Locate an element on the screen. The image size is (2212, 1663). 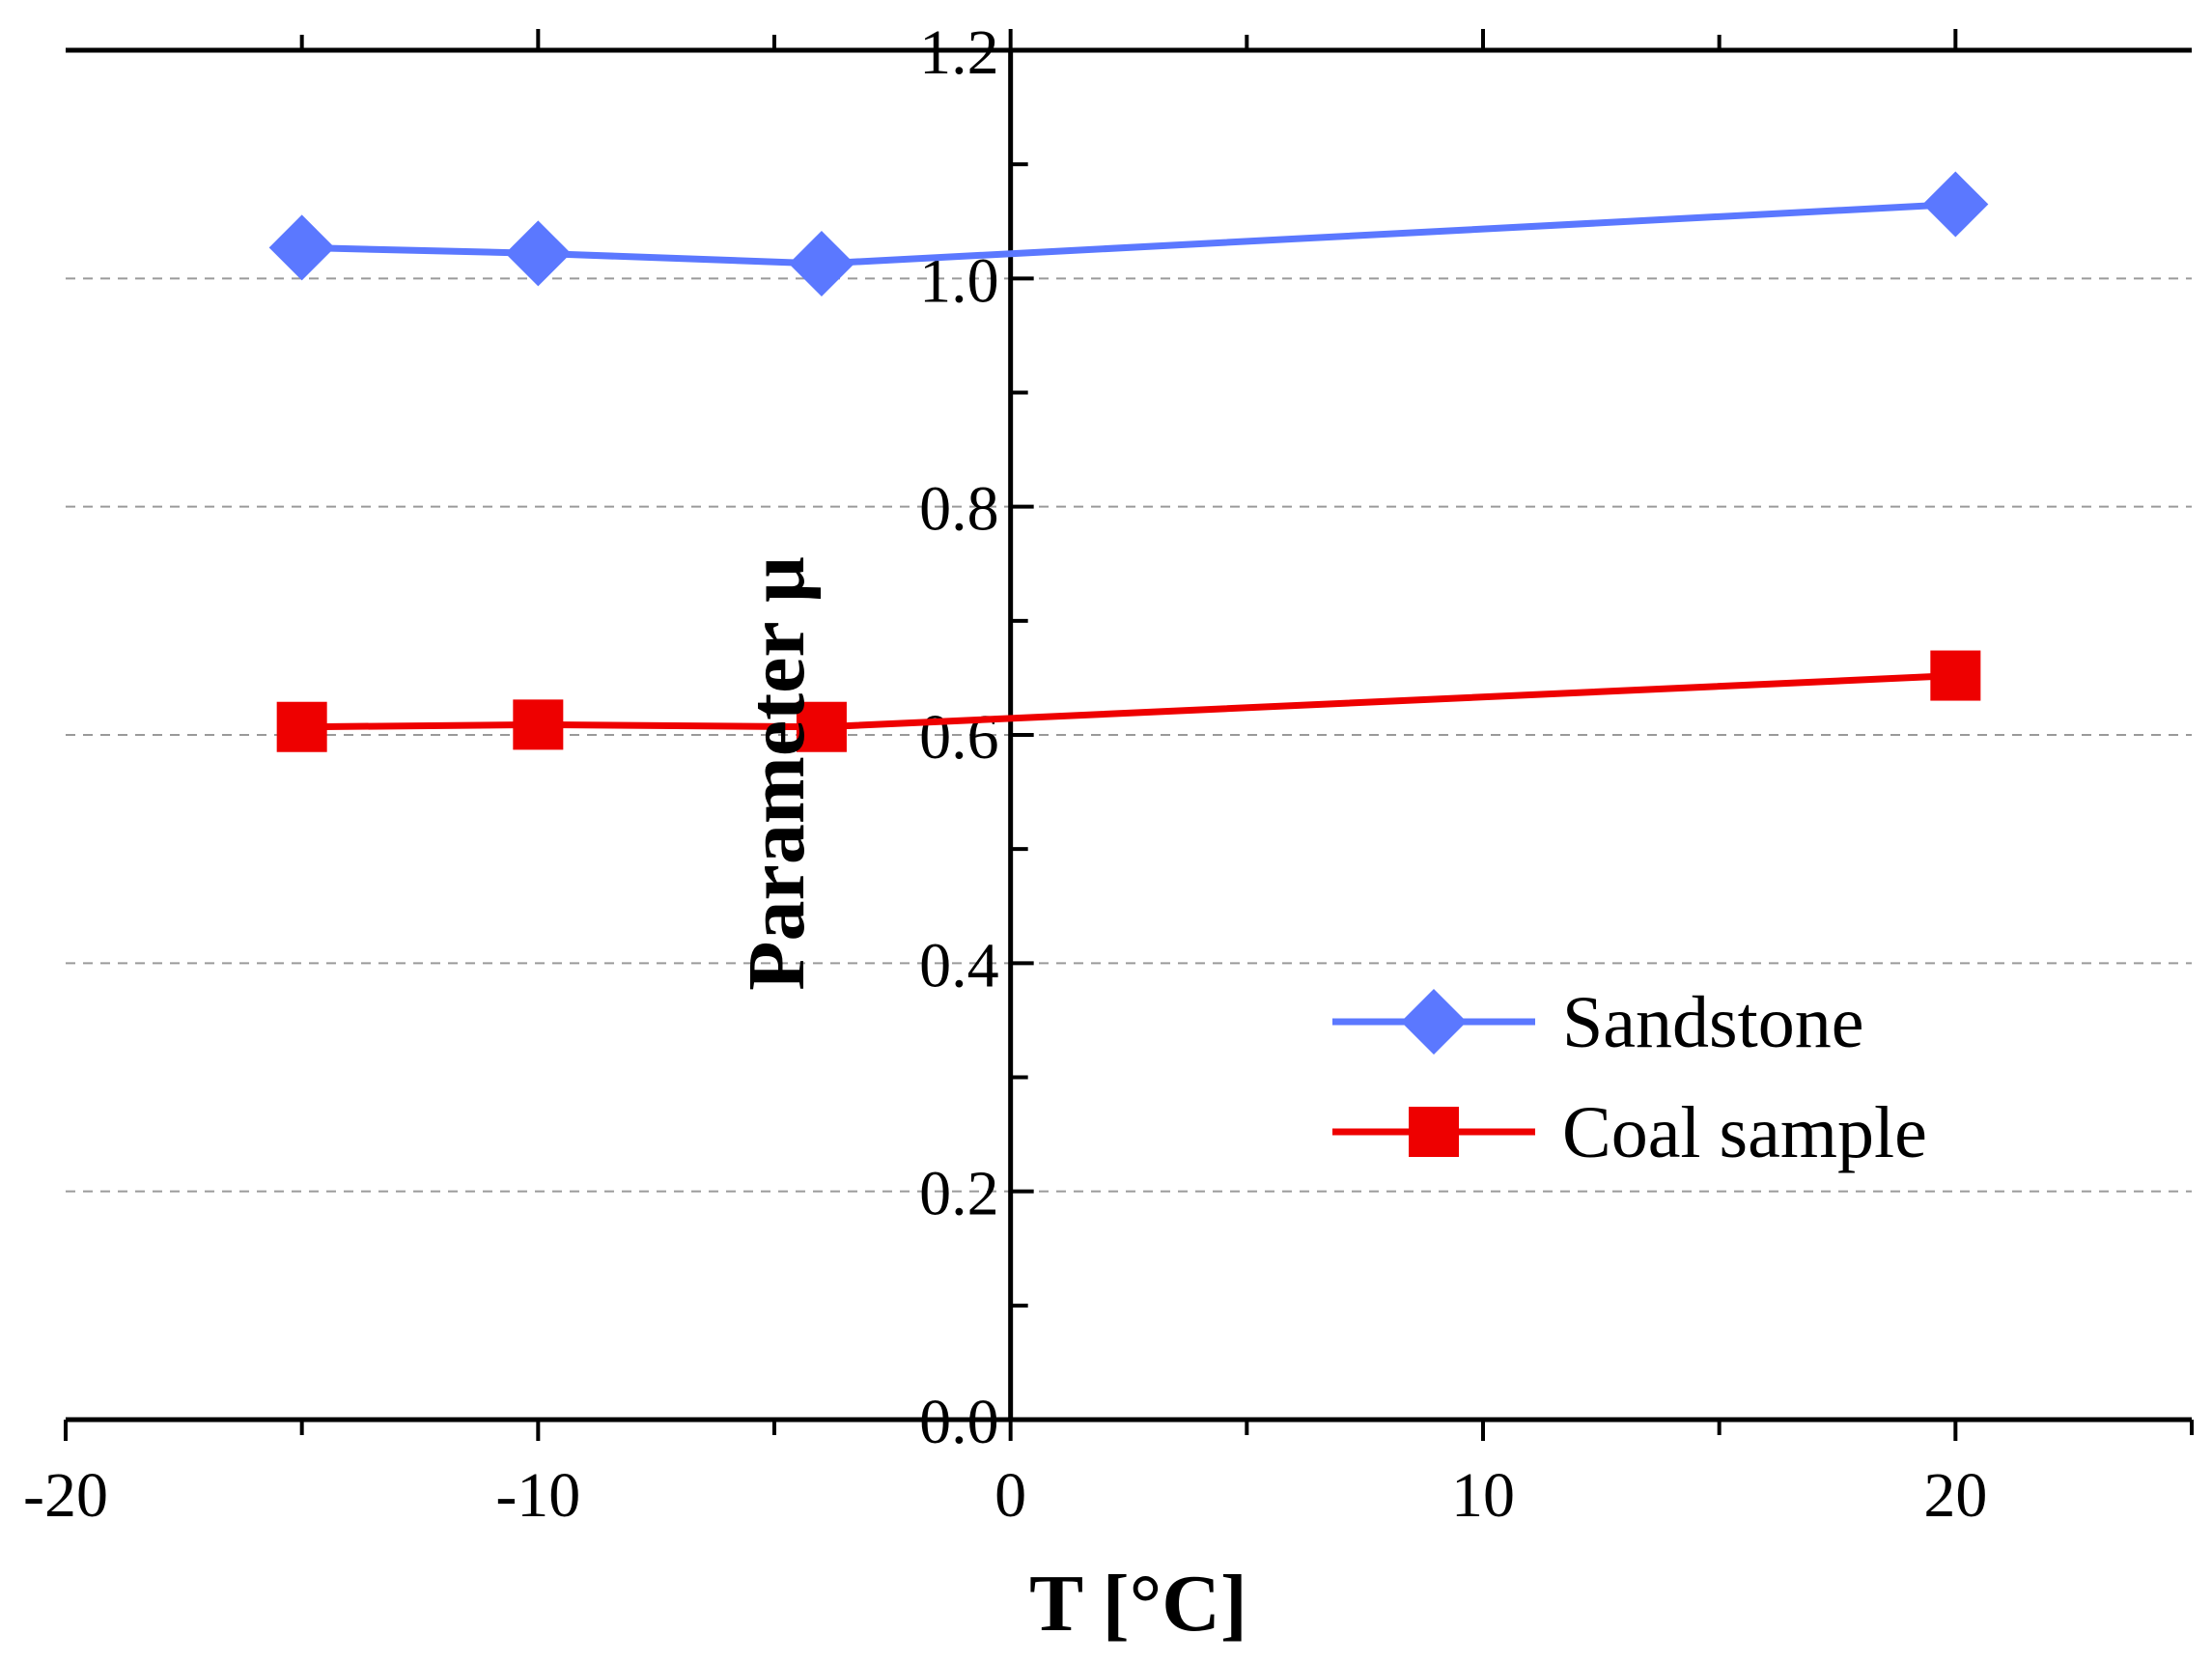
series-line-coal-sample is located at coordinates (1129, 701).